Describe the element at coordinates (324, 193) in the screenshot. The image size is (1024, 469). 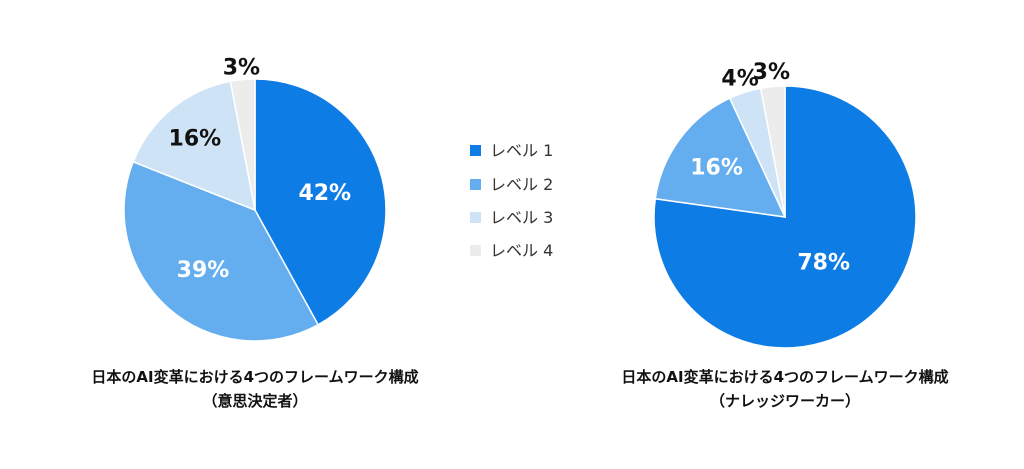
I see `pie-data-label-level-1: 42%` at that location.